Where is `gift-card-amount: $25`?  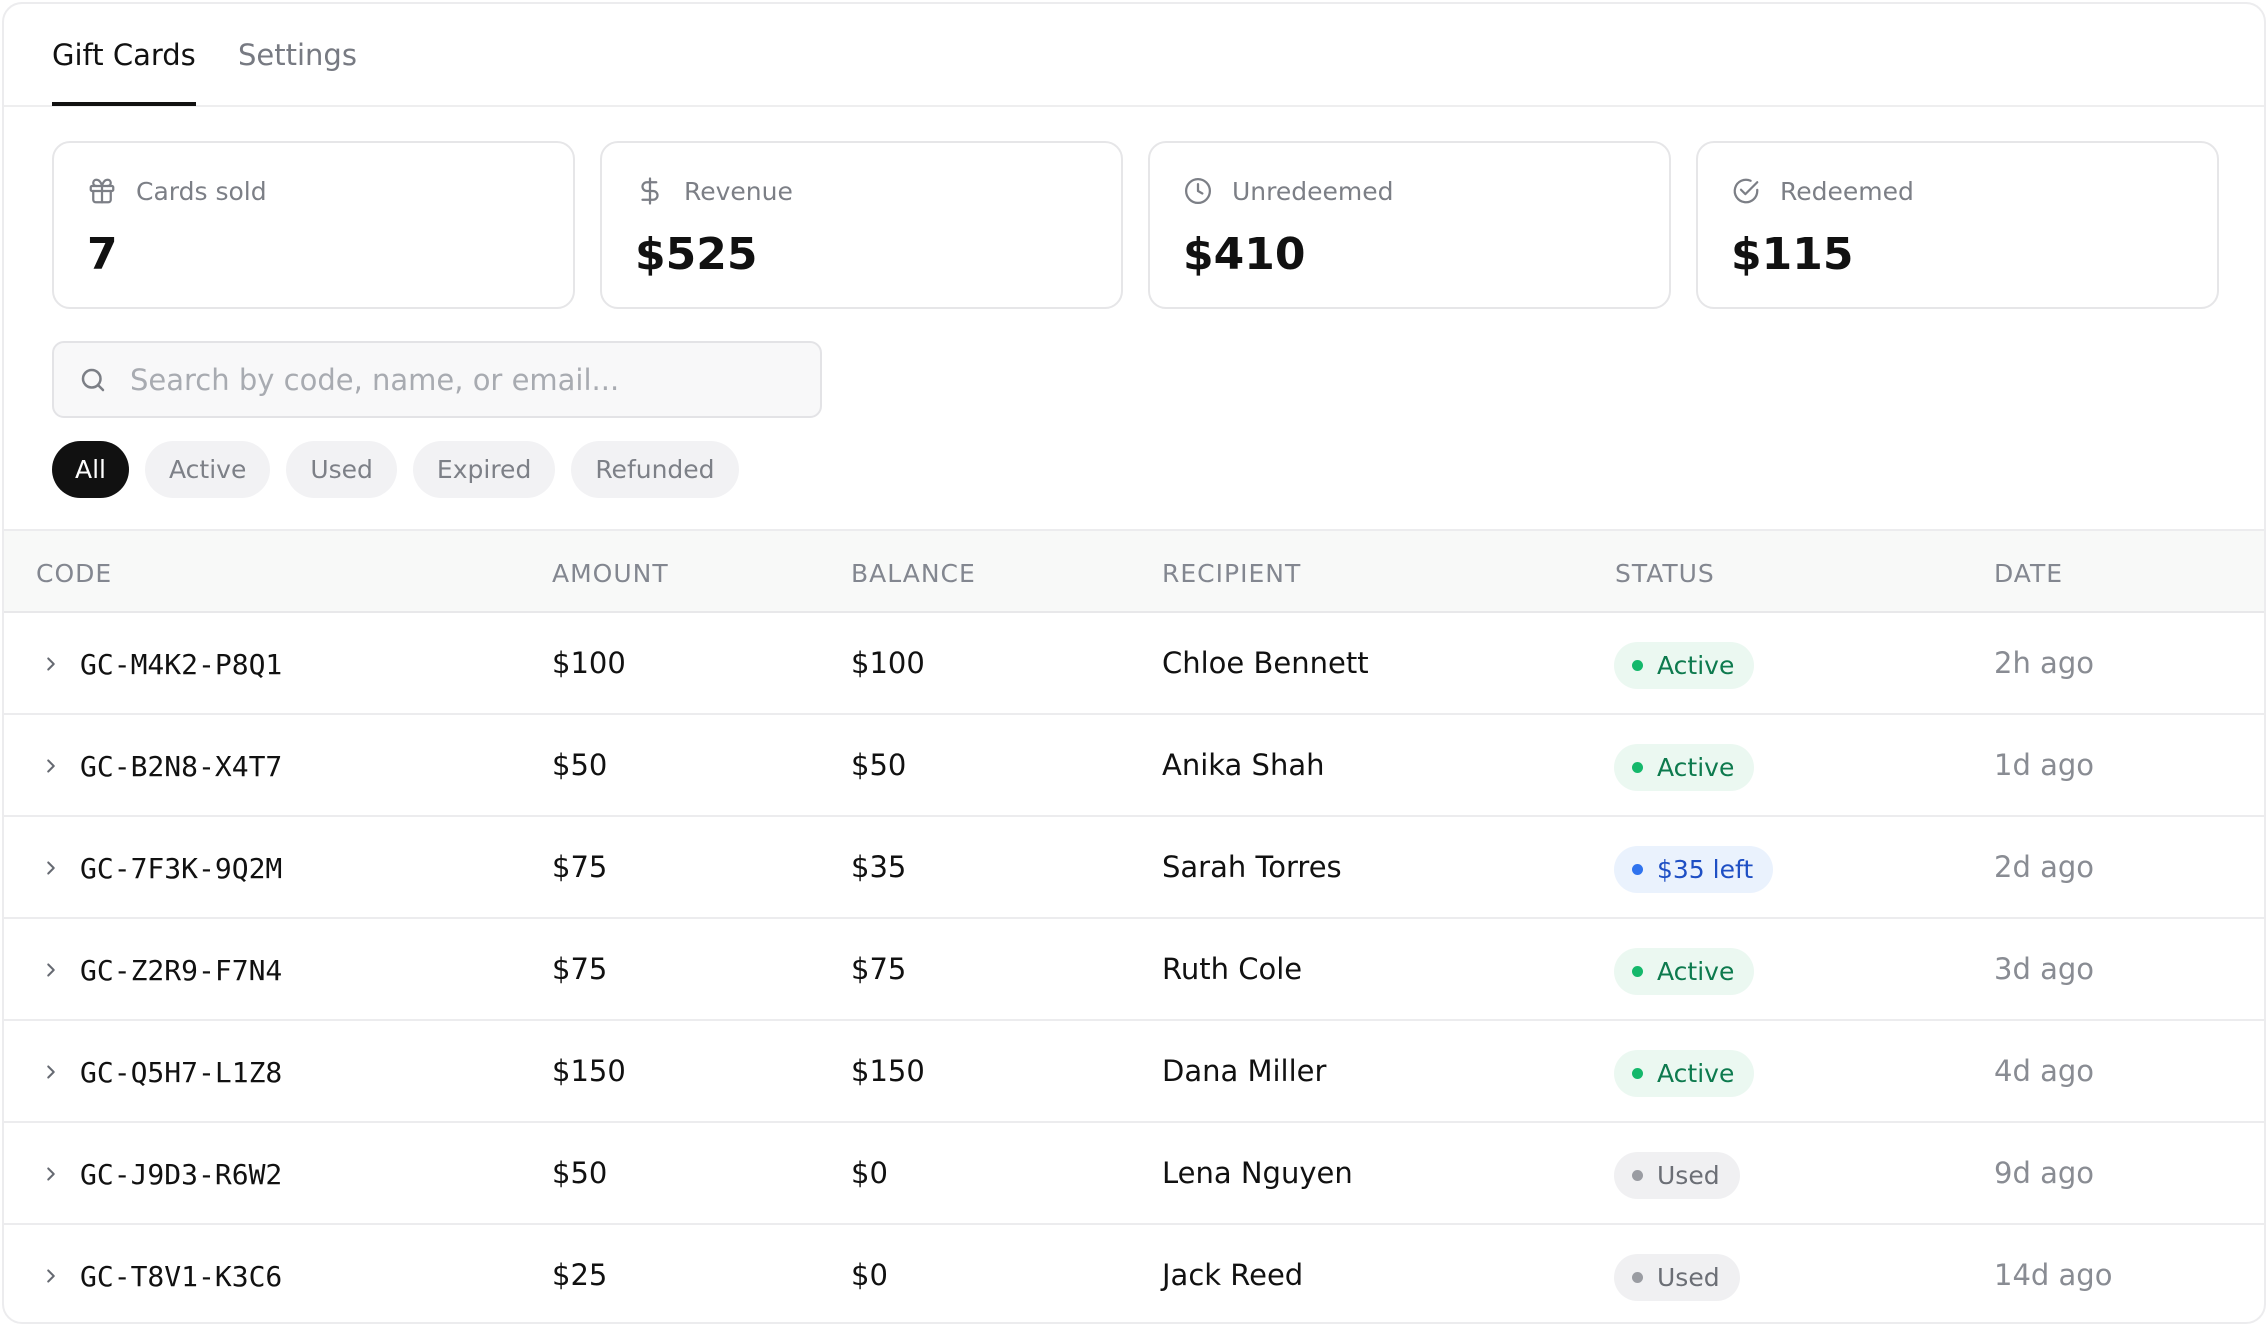 gift-card-amount: $25 is located at coordinates (580, 1275).